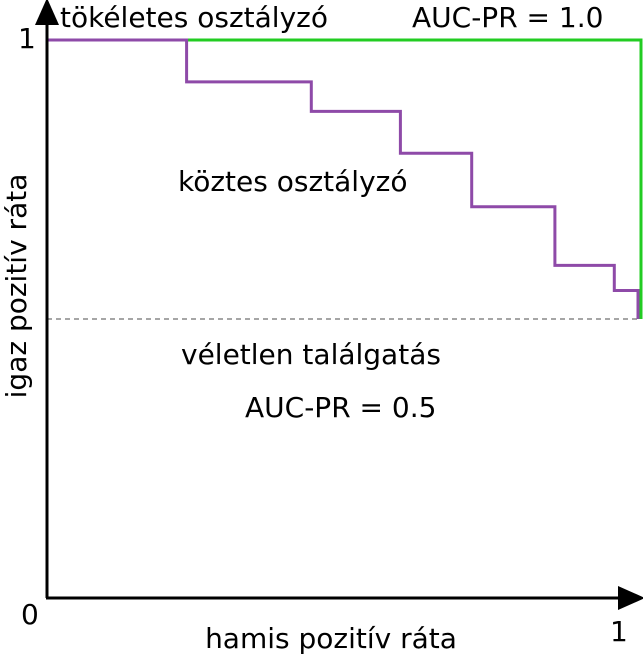  What do you see at coordinates (194, 17) in the screenshot?
I see `perfect-classifier-label: tökéletes osztályzó` at bounding box center [194, 17].